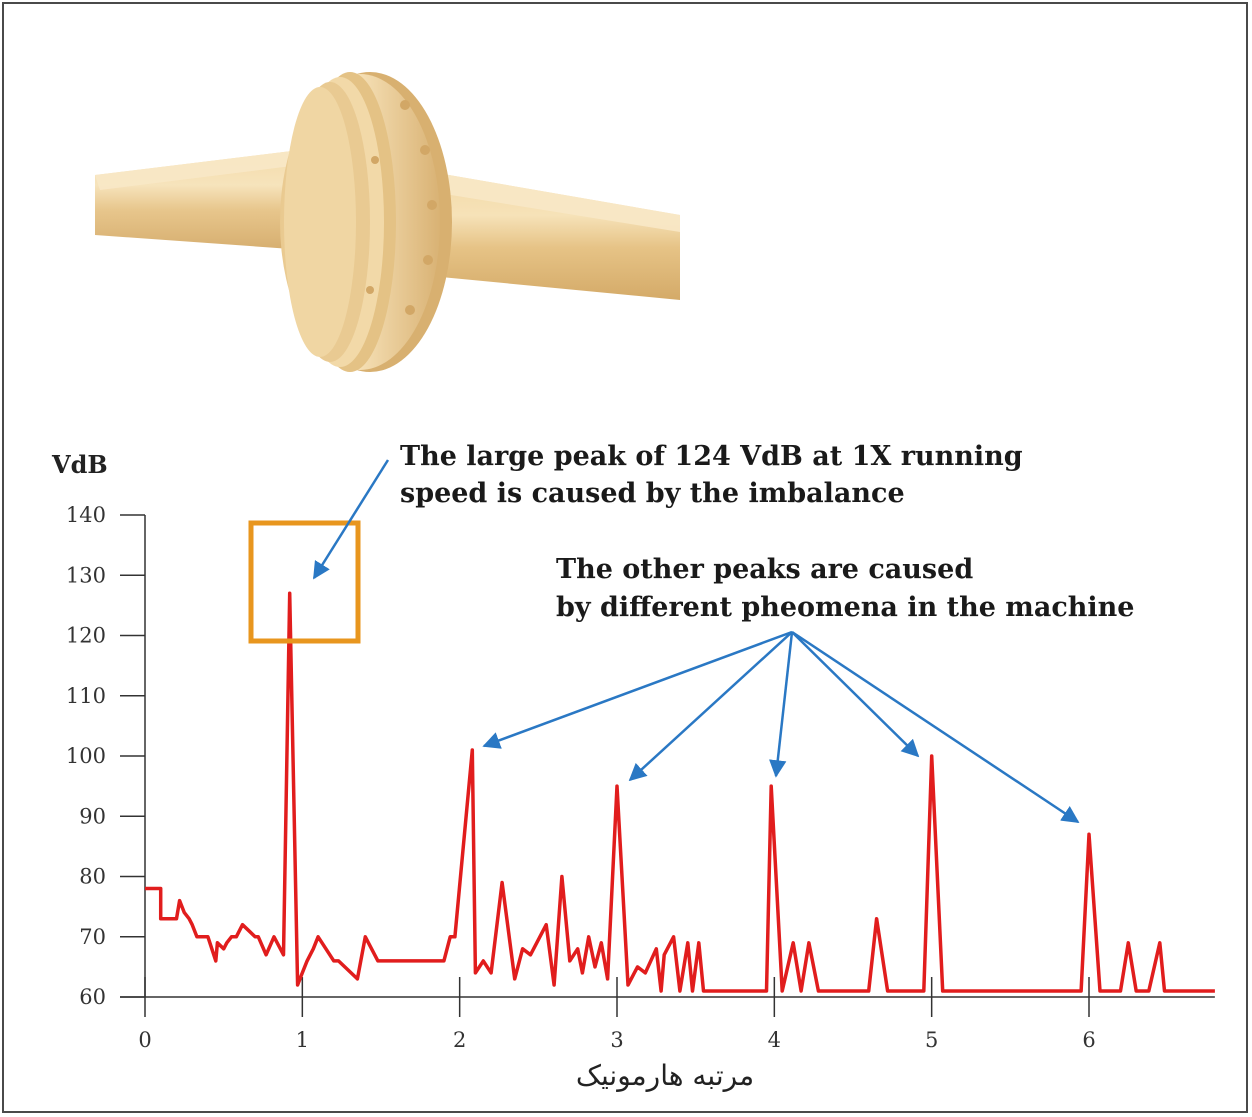 Image resolution: width=1252 pixels, height=1117 pixels. Describe the element at coordinates (86, 636) in the screenshot. I see `y-tick-label: 120` at that location.